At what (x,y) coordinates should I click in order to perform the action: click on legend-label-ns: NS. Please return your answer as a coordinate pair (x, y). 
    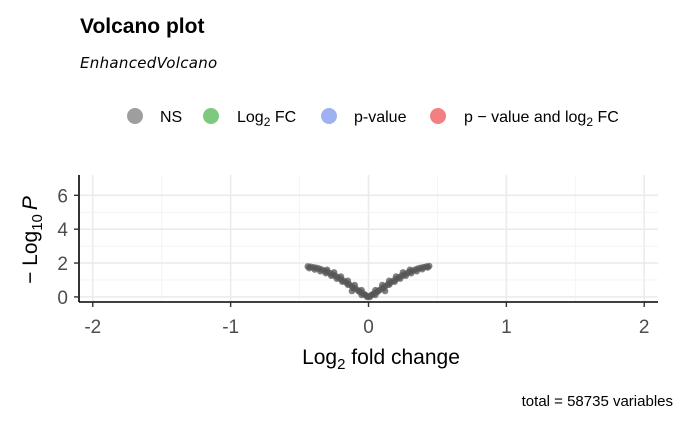
    Looking at the image, I should click on (171, 117).